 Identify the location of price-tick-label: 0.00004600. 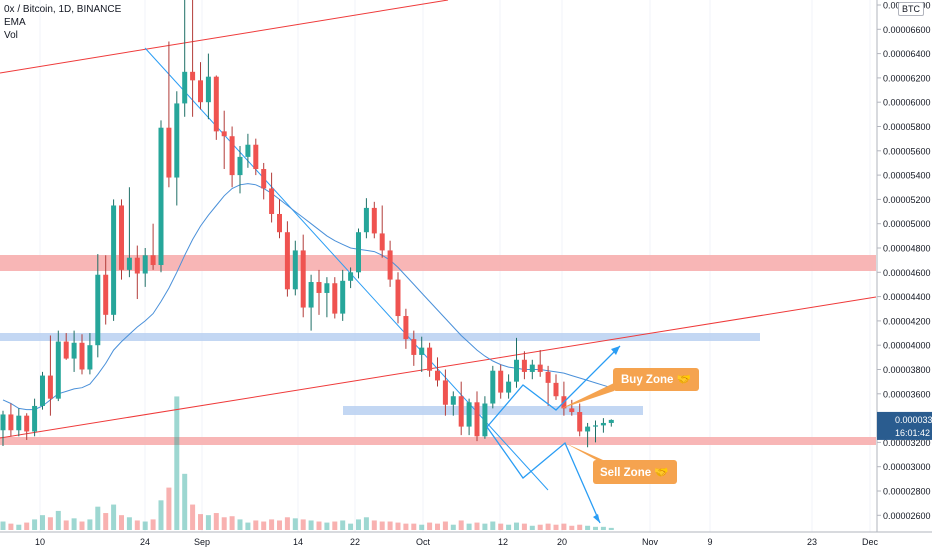
(907, 273).